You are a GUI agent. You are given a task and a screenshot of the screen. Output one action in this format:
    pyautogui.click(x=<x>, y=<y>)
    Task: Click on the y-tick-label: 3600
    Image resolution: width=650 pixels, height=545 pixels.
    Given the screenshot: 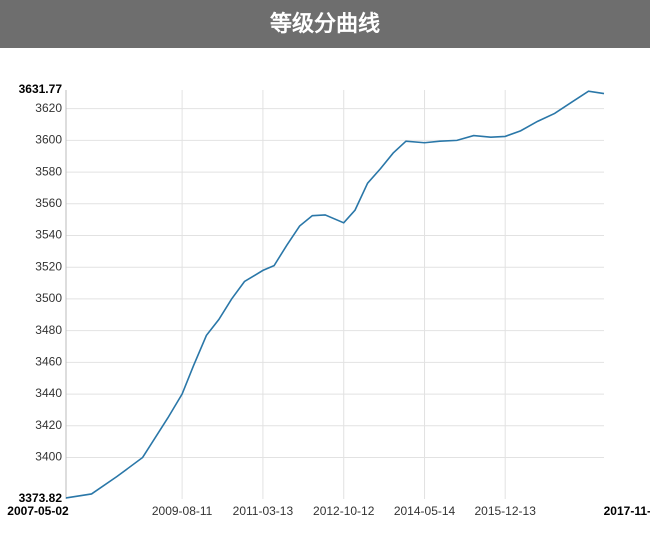 What is the action you would take?
    pyautogui.click(x=48, y=140)
    